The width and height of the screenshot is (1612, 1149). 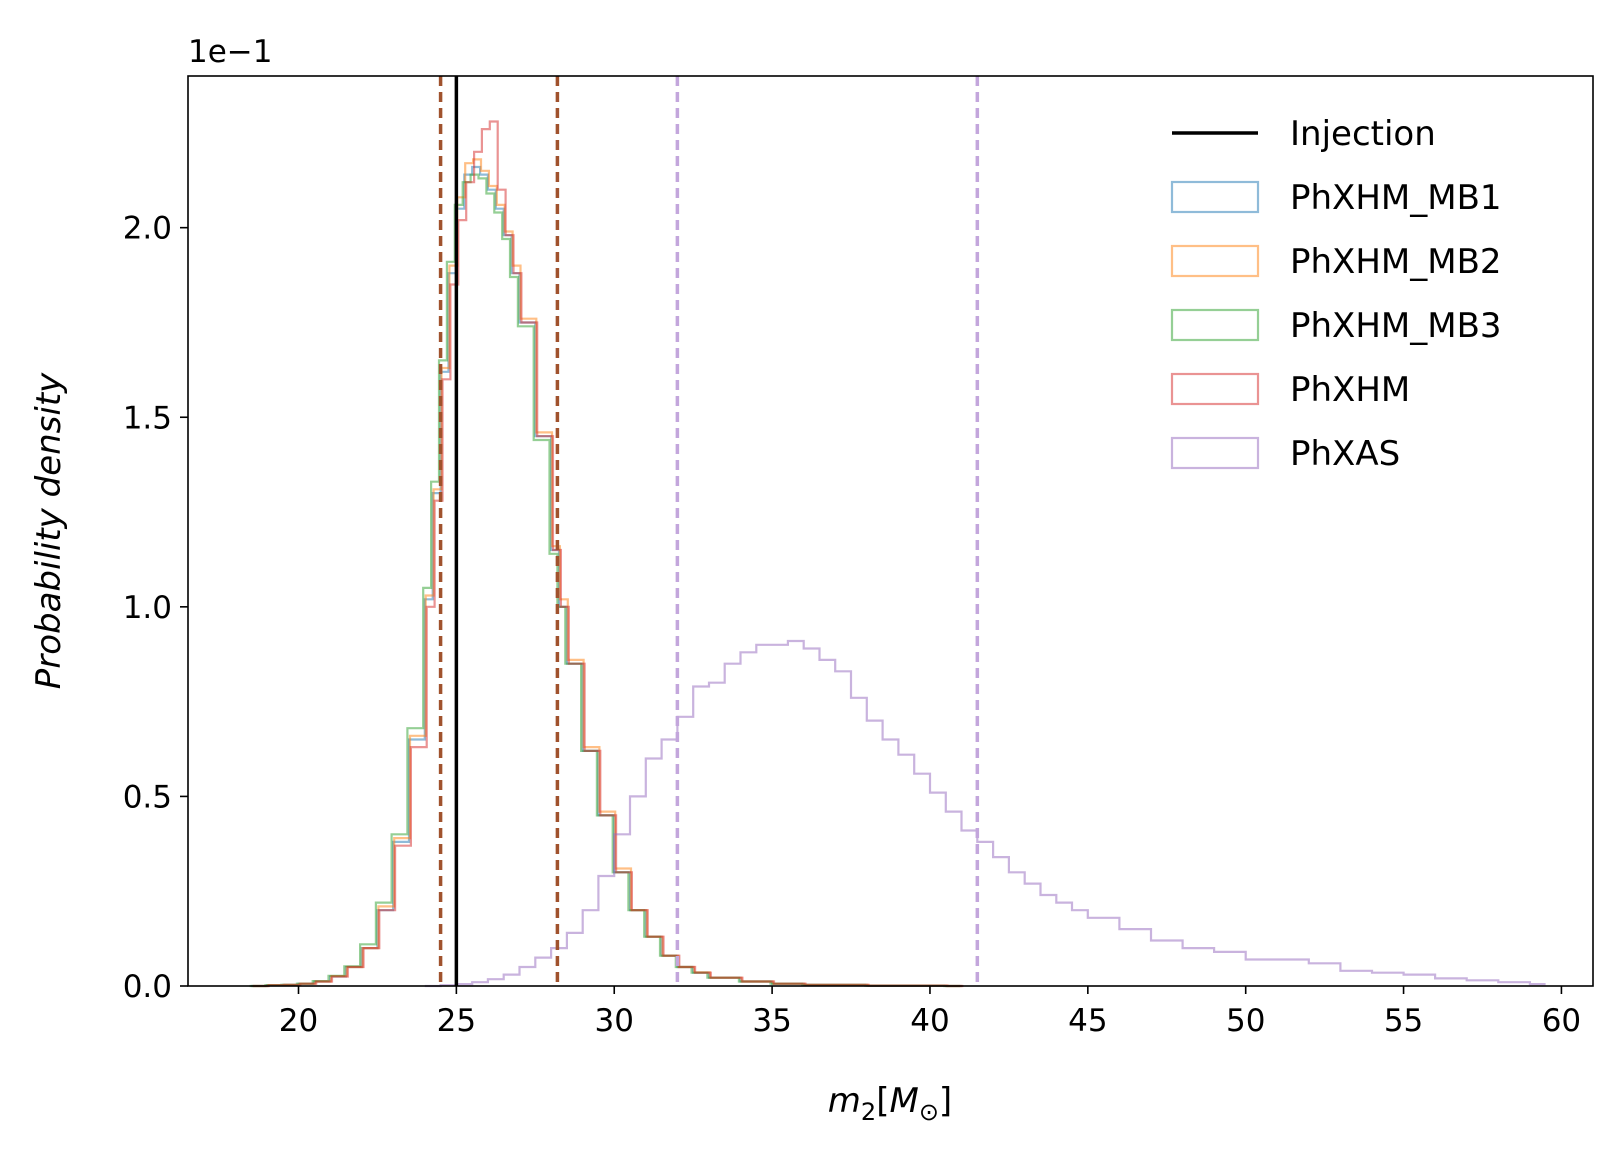 I want to click on y-tick-label: 1.5, so click(x=147, y=418).